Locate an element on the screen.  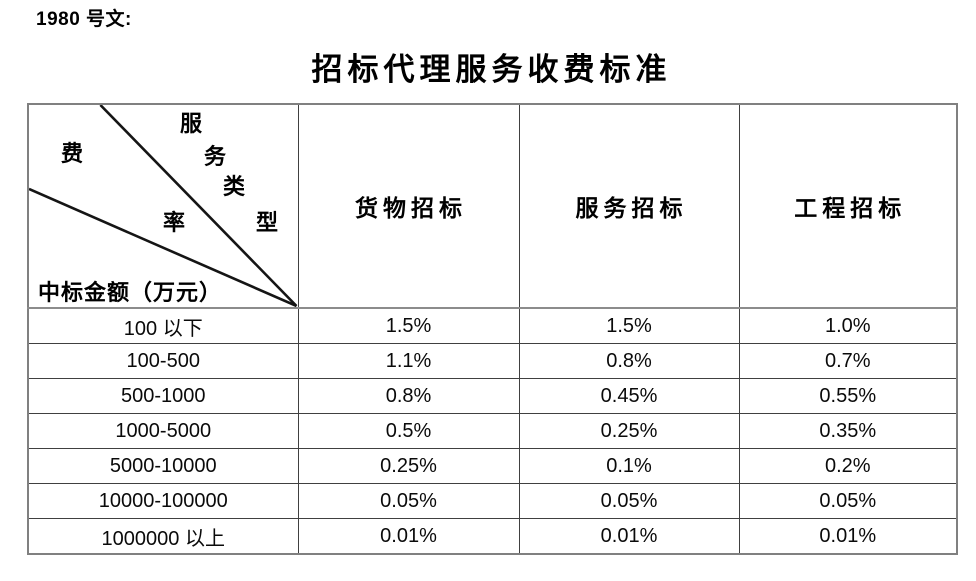
table-row: 5000-10000 0.25% 0.1% 0.2% is located at coordinates (492, 466).